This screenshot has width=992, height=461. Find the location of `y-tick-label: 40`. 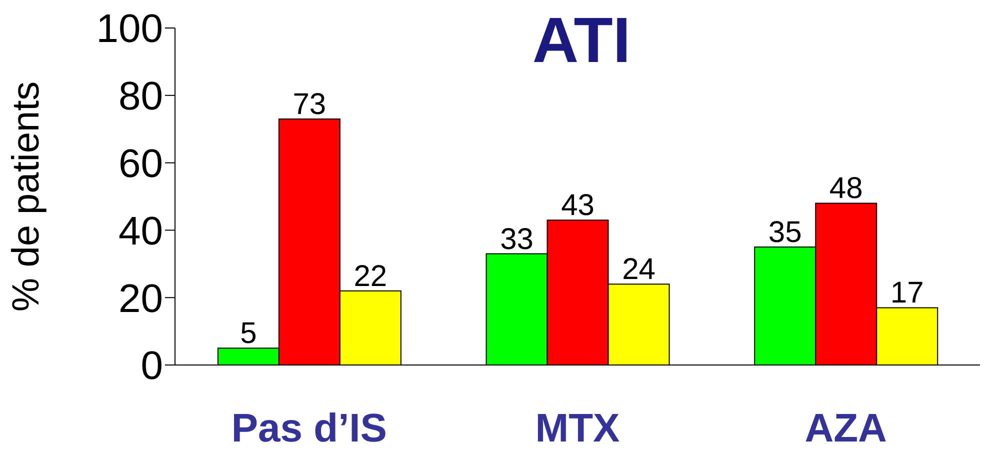

y-tick-label: 40 is located at coordinates (140, 231).